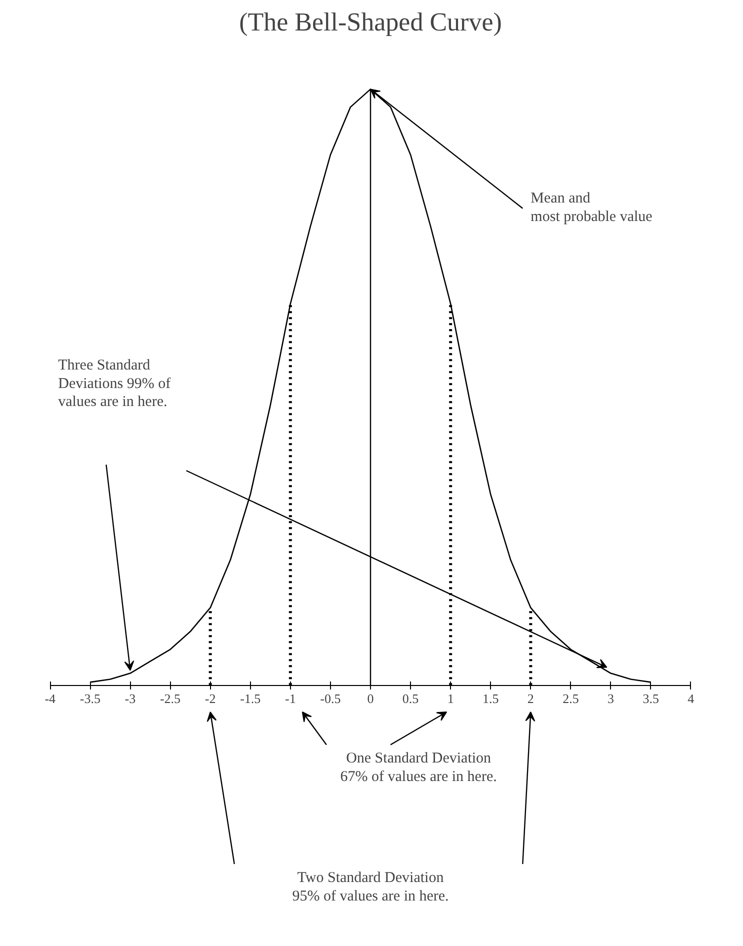 The width and height of the screenshot is (743, 946). Describe the element at coordinates (418, 768) in the screenshot. I see `text: One Standard Deviation 67% of values are in here.` at that location.